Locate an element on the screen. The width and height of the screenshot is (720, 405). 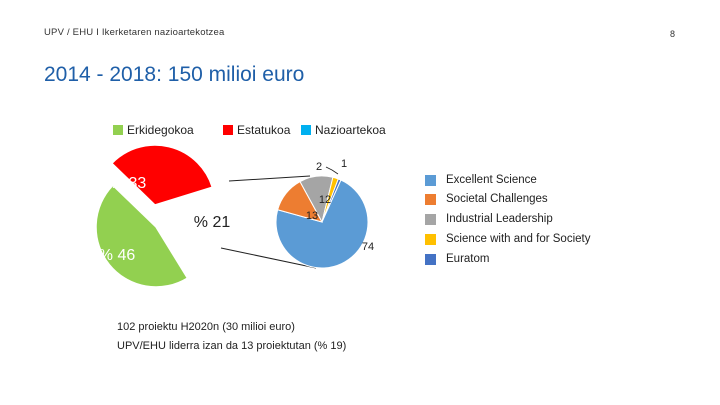
legend-label: Societal Challenges is located at coordinates (497, 199).